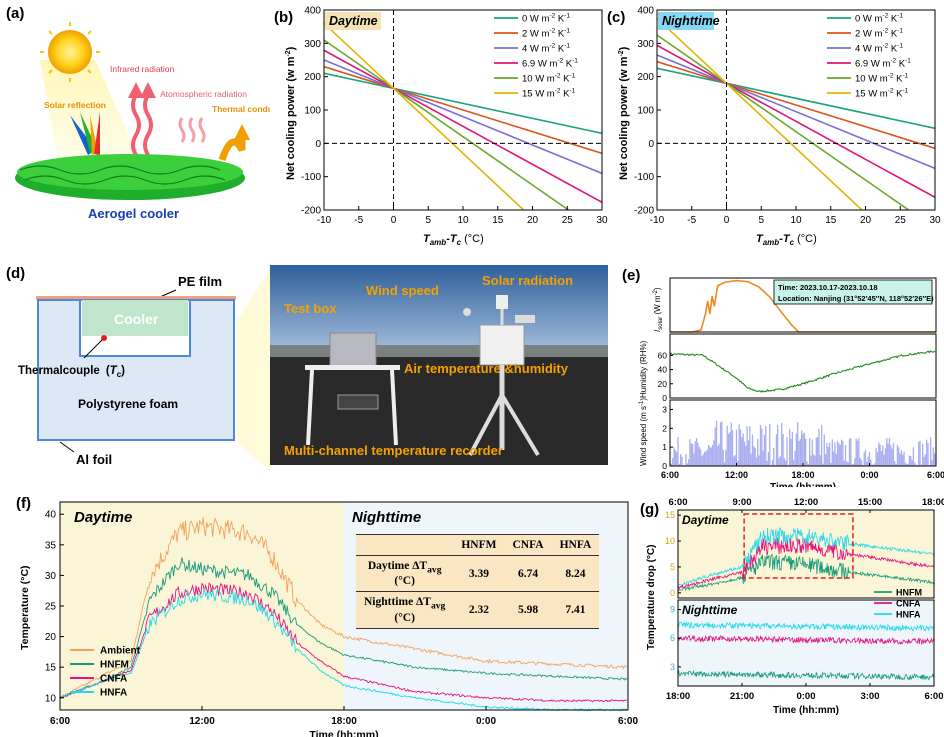 The image size is (944, 737). What do you see at coordinates (575, 573) in the screenshot?
I see `table-cell: 8.24` at bounding box center [575, 573].